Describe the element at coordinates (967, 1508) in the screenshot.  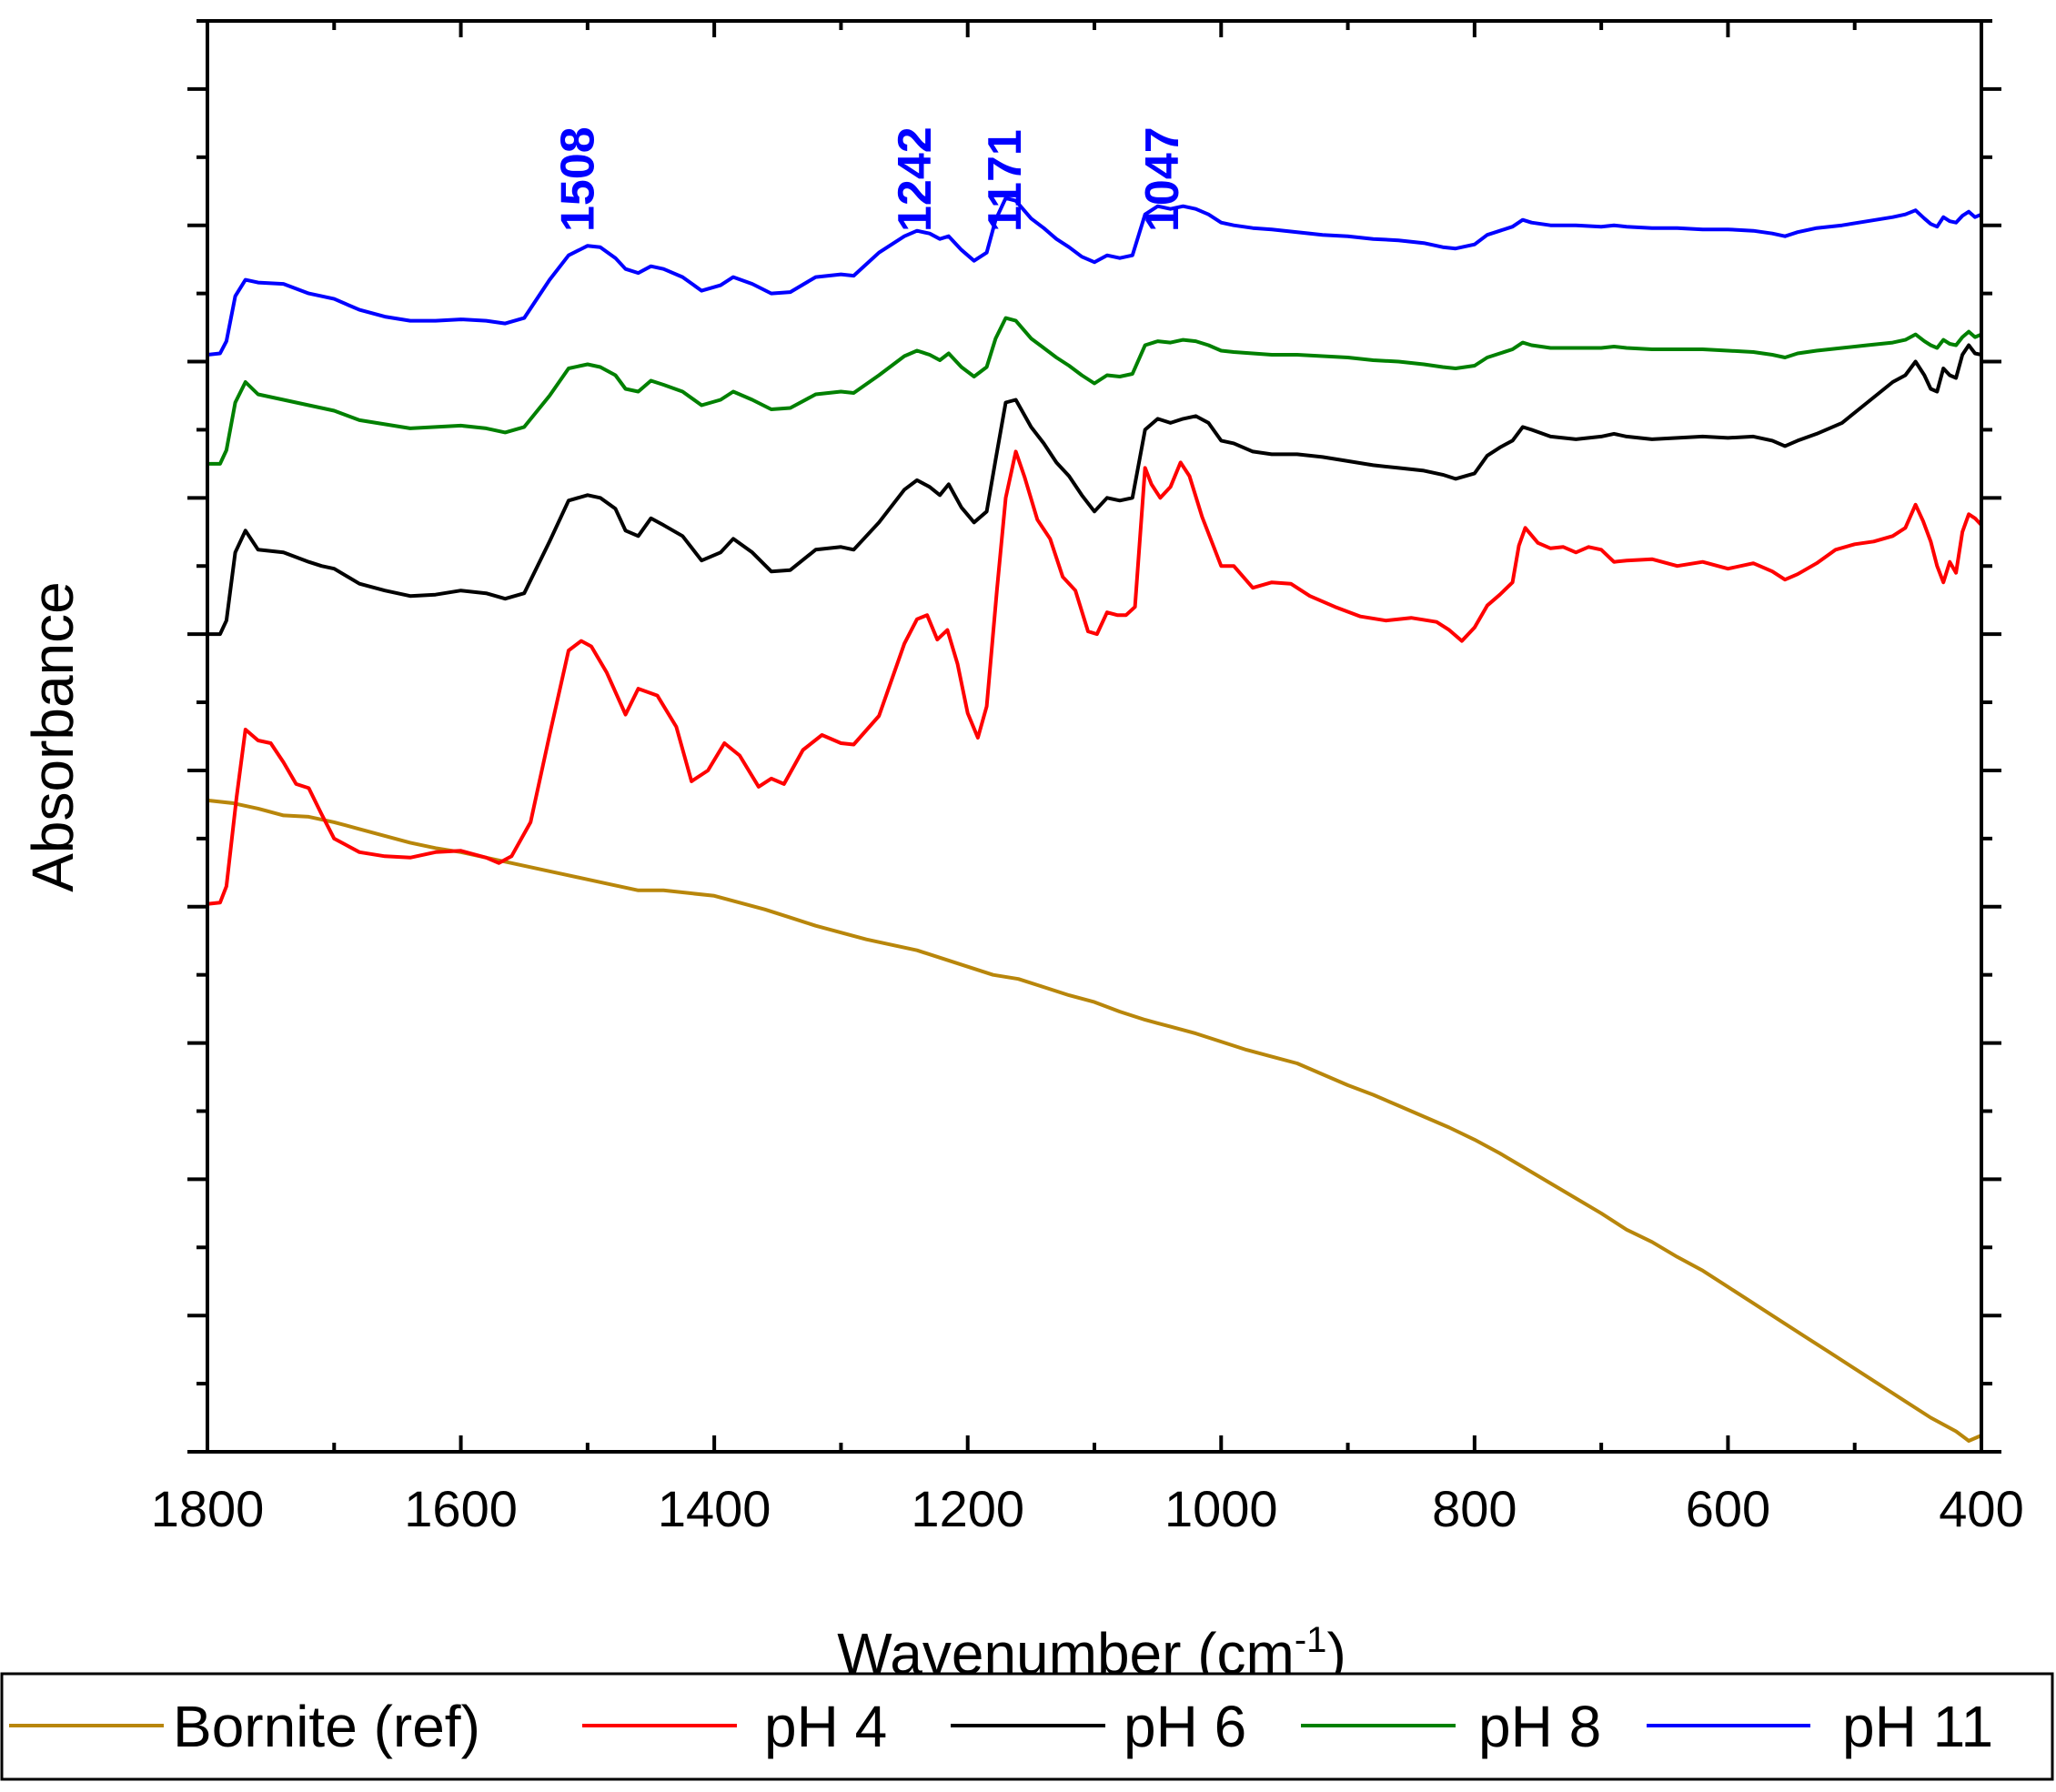
I see `x-tick-label: 1200` at that location.